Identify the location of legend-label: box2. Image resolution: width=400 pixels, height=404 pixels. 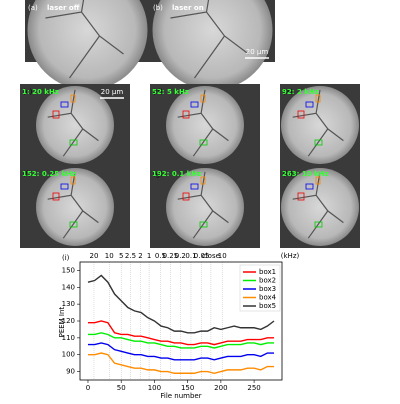
(267, 281).